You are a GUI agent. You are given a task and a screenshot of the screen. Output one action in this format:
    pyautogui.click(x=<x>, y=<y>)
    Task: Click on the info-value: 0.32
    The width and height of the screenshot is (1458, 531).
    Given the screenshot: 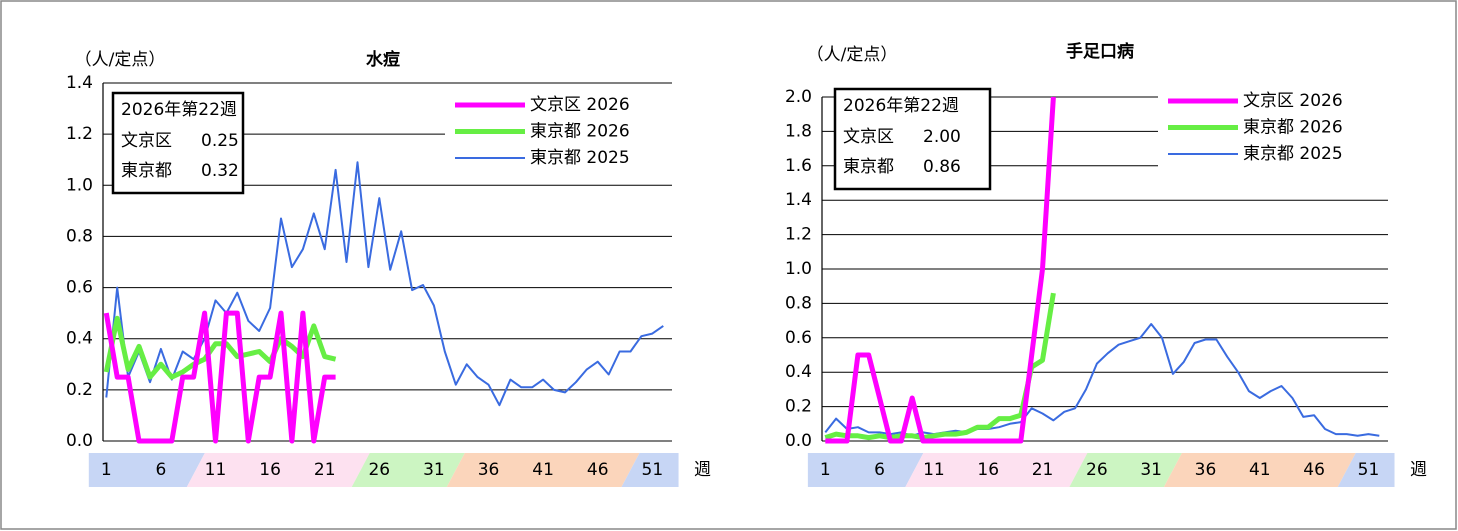 What is the action you would take?
    pyautogui.click(x=220, y=171)
    